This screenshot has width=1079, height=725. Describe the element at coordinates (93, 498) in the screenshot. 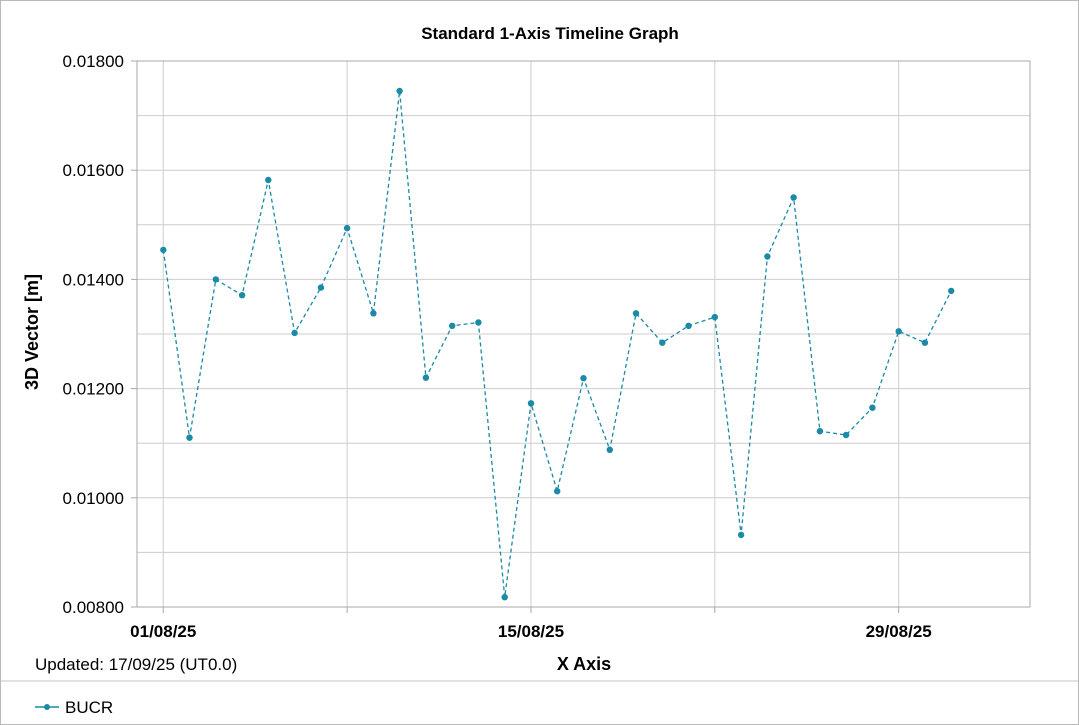

I see `y-tick-label: 0.01000` at that location.